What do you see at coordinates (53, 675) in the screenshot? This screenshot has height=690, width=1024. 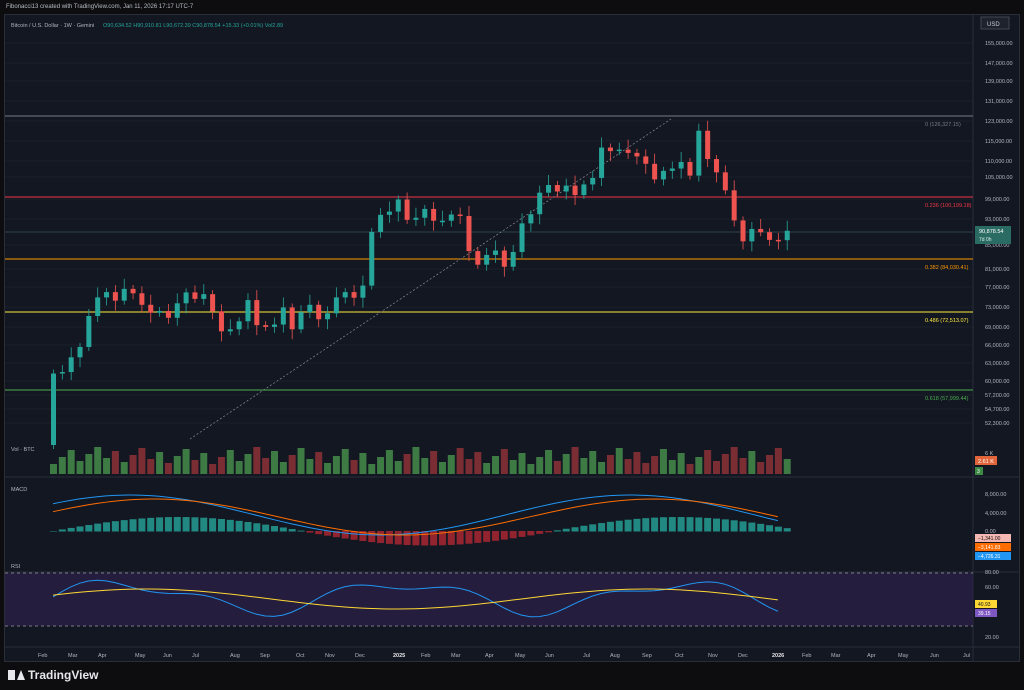 I see `tradingview-logo: TradingView` at bounding box center [53, 675].